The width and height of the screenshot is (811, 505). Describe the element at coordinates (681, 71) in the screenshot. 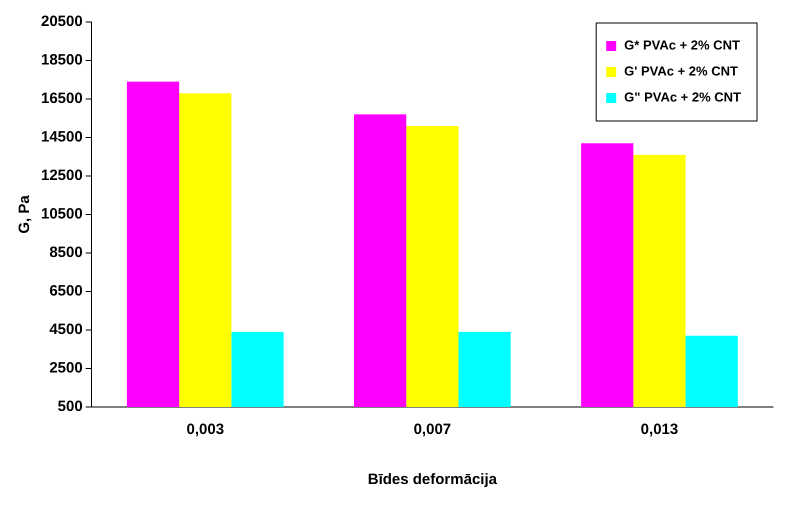

I see `legend-label: G' PVAc + 2% CNT` at that location.